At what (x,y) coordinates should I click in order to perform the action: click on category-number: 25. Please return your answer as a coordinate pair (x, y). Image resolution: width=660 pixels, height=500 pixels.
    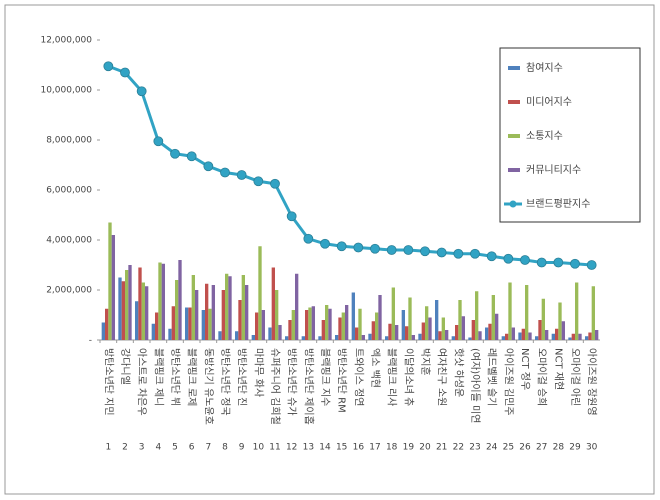
    Looking at the image, I should click on (508, 448).